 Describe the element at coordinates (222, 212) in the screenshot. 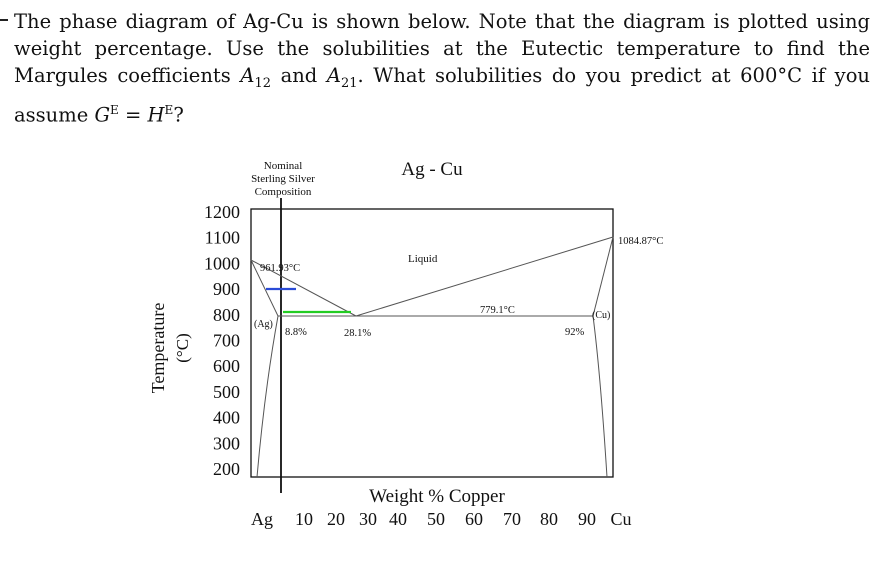

I see `y-tick-label: 1200` at that location.